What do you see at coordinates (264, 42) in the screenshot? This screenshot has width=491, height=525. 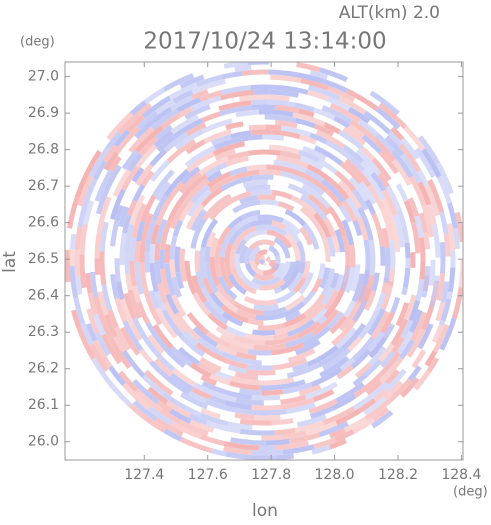 I see `chart-title: 2017/10/24 13:14:00` at bounding box center [264, 42].